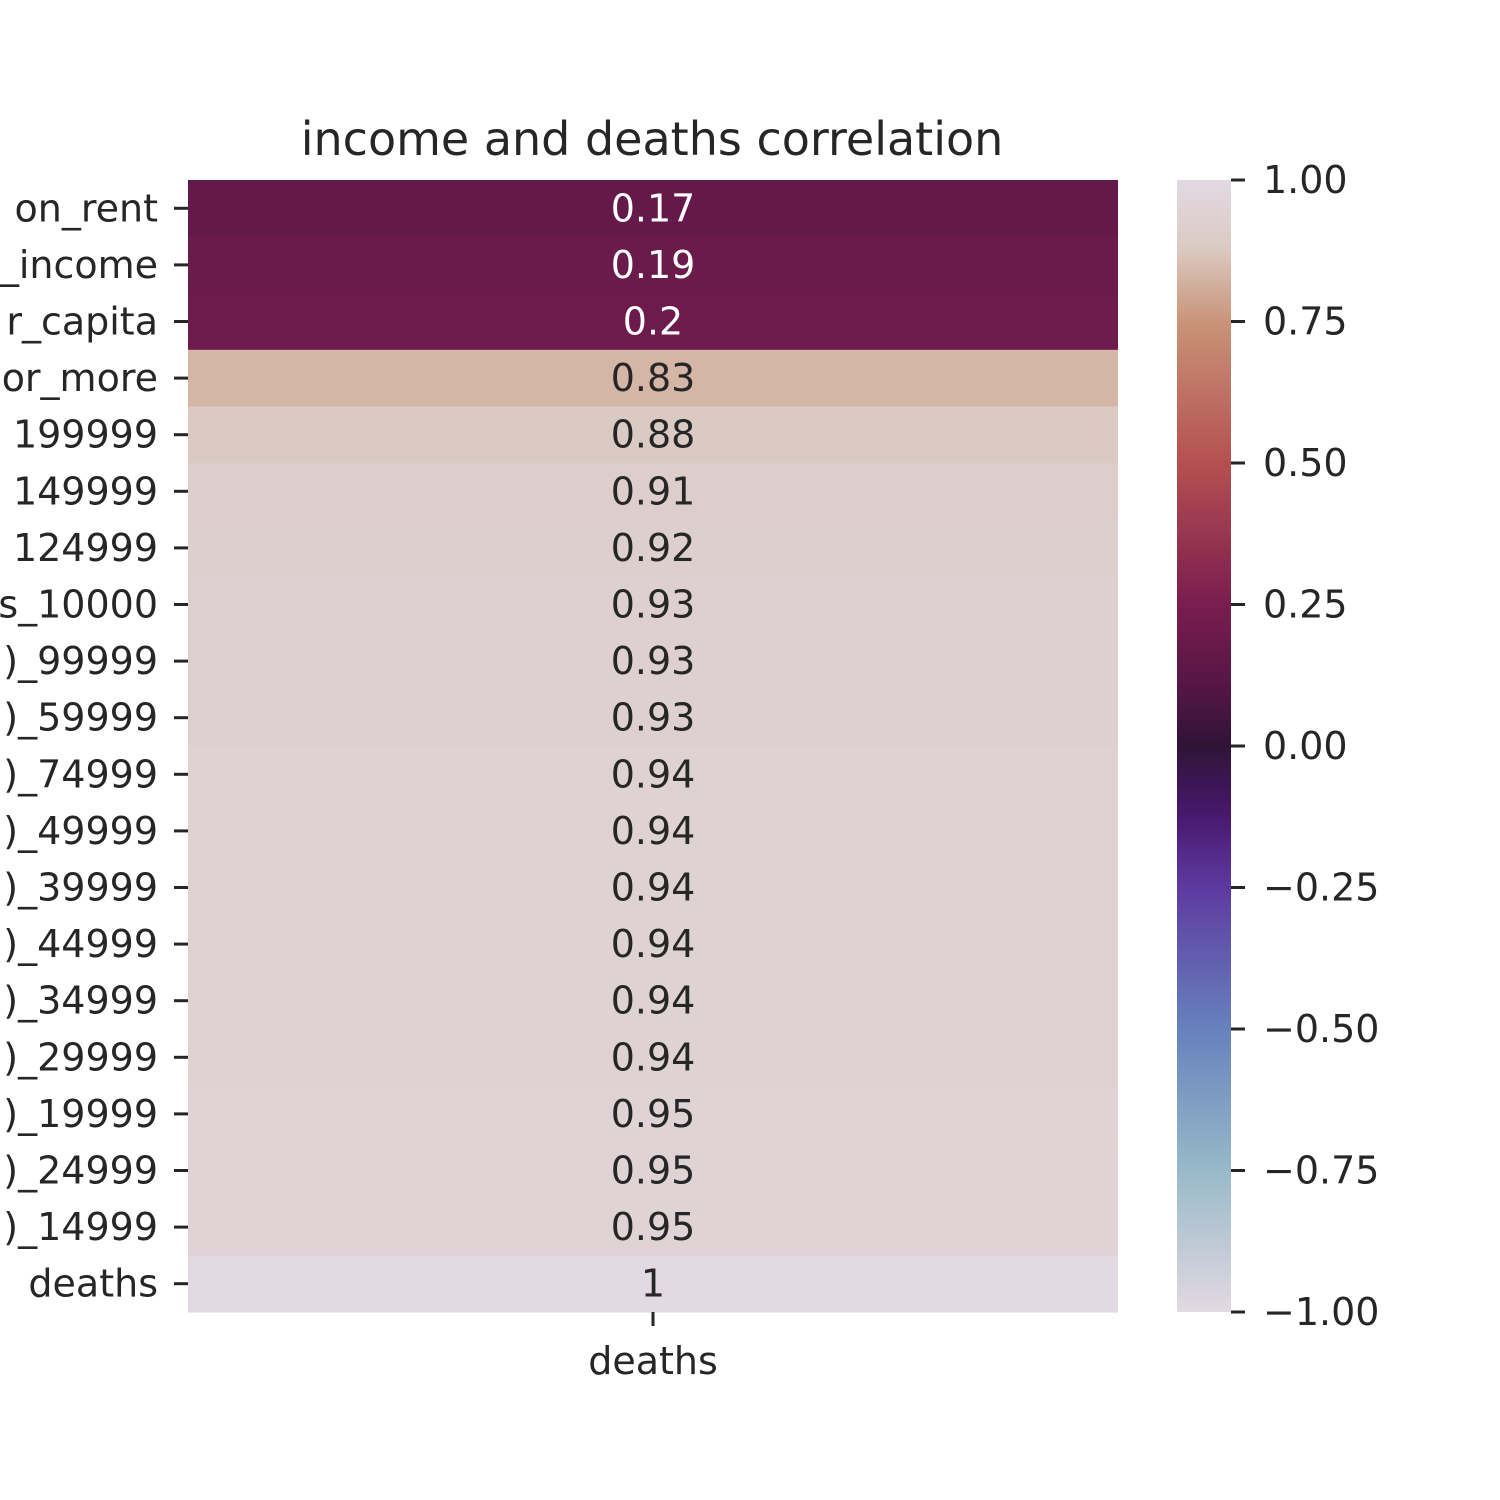 The image size is (1500, 1500). What do you see at coordinates (79, 265) in the screenshot?
I see `row-tick-label: _income` at bounding box center [79, 265].